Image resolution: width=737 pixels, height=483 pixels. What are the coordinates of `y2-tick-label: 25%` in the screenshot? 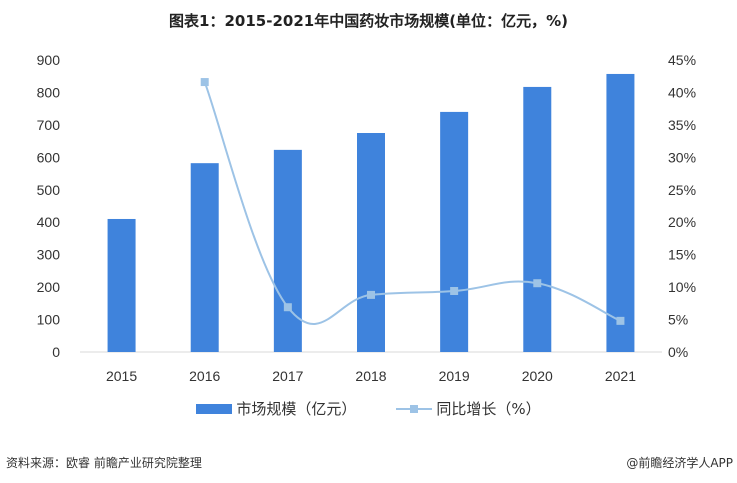 It's located at (682, 190).